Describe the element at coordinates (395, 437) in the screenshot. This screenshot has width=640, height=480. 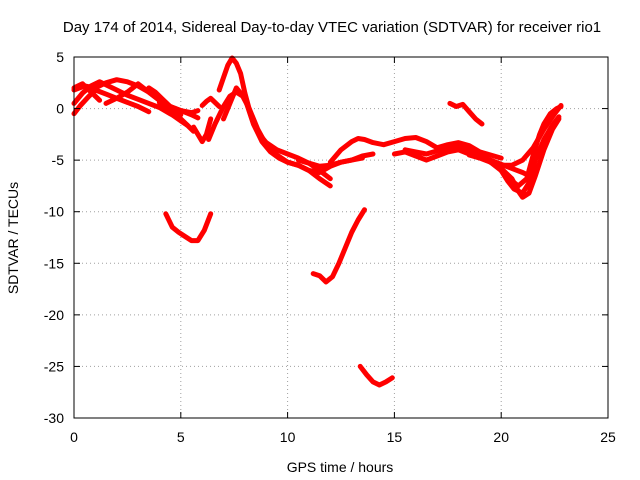
I see `x-tick-label: 15` at that location.